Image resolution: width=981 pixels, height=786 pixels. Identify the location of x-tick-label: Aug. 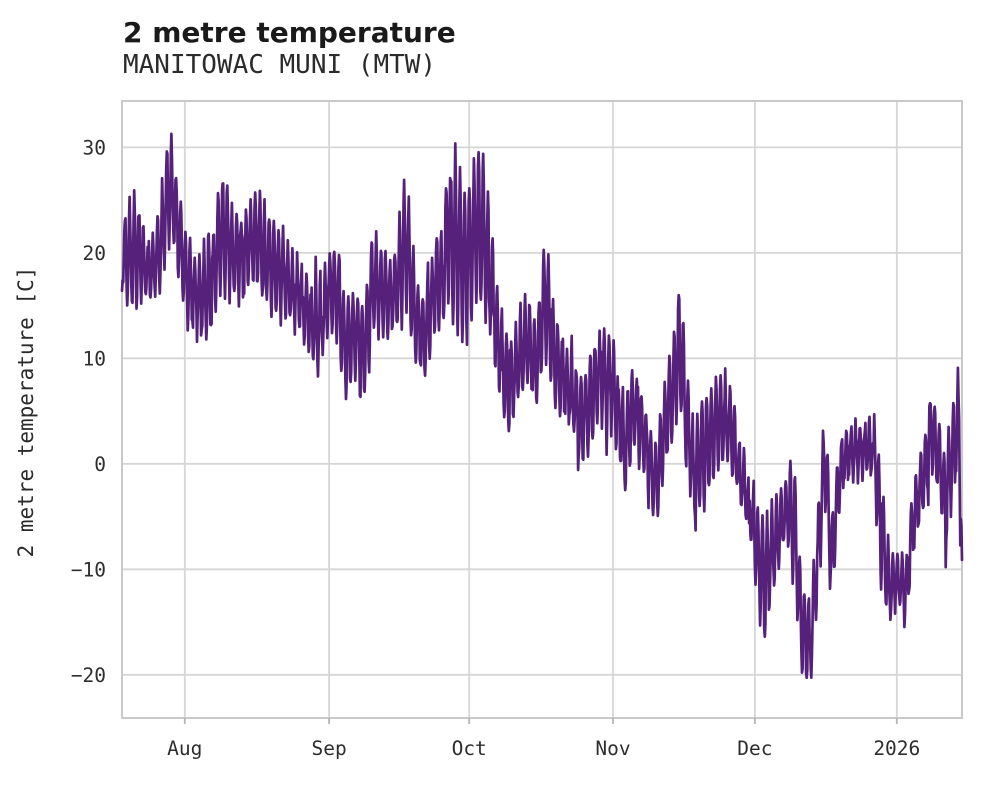
(184, 748).